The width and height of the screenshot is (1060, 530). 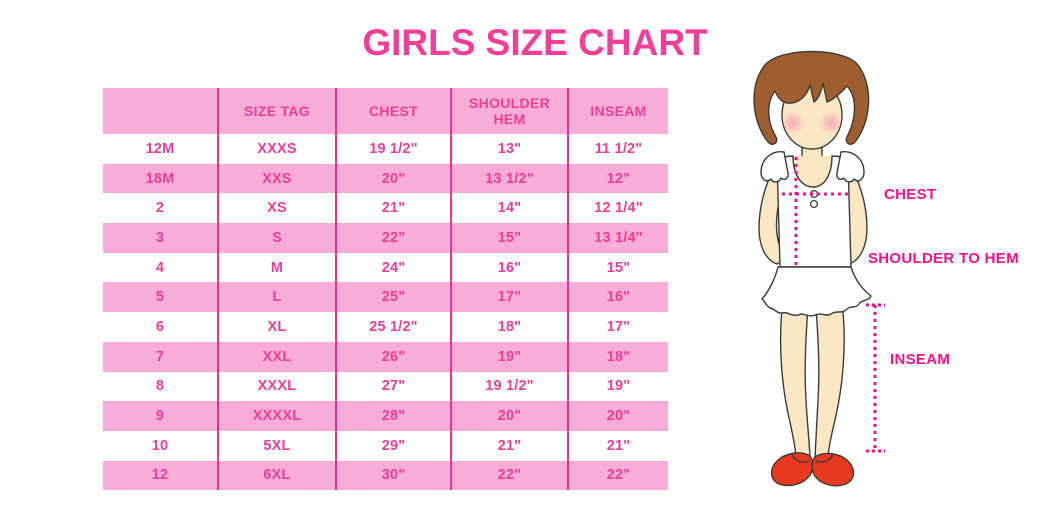 I want to click on table-row: 10 5XL 29" 21" 21", so click(x=385, y=445).